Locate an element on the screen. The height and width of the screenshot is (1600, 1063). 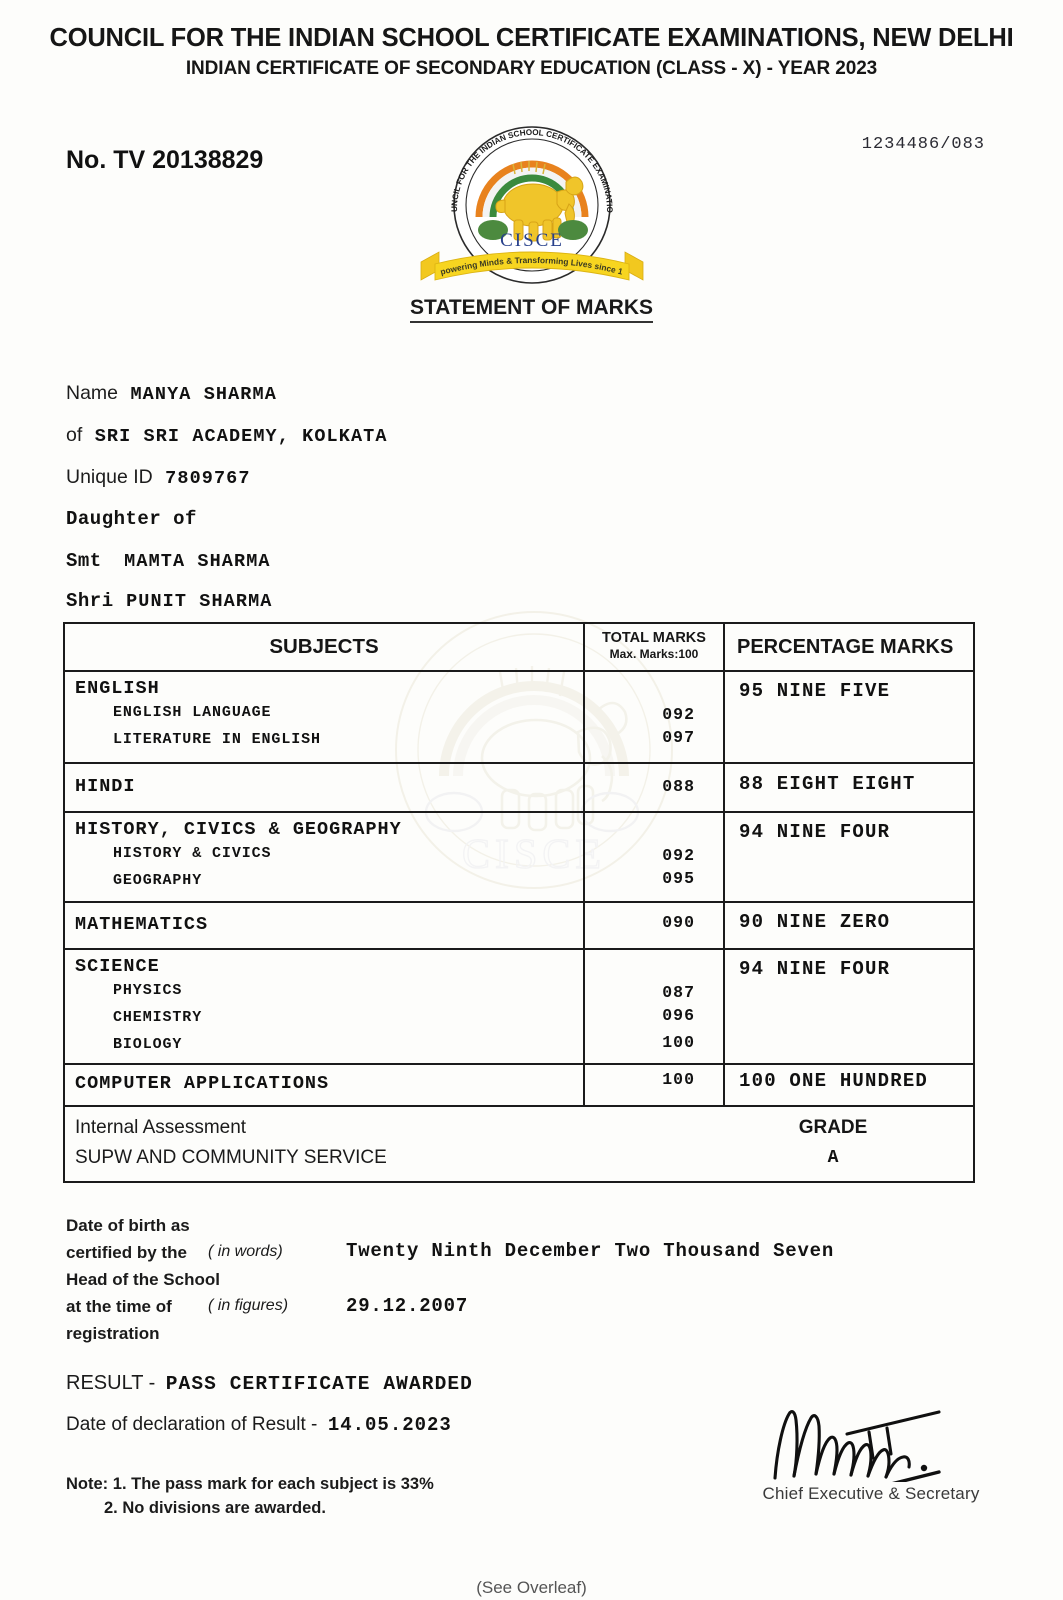
relation-row: Daughter of is located at coordinates (386, 525).